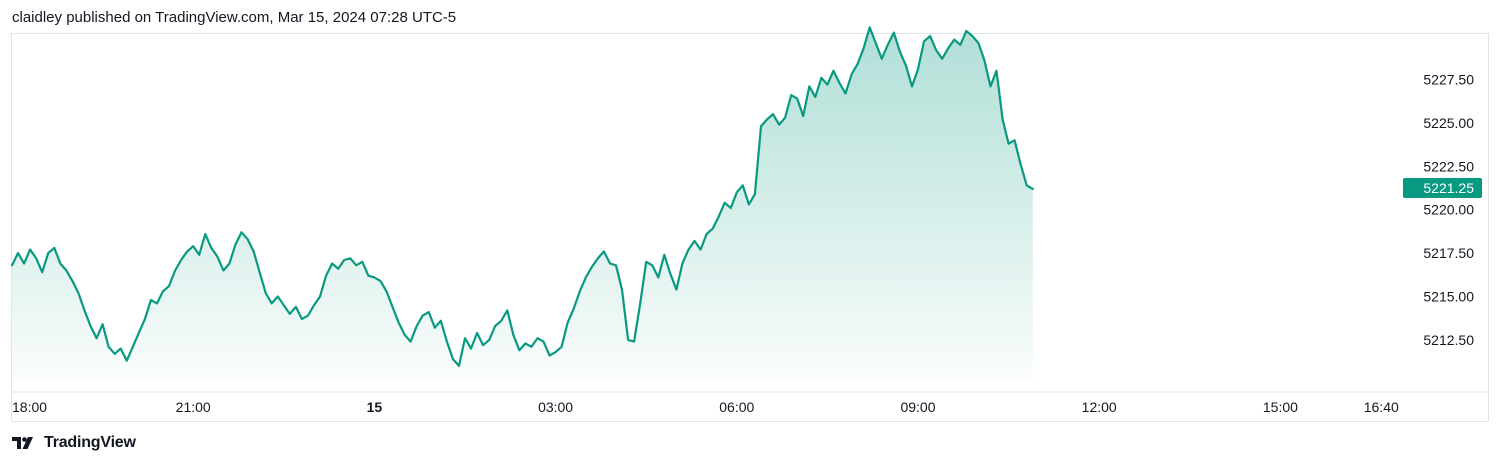 This screenshot has width=1500, height=465. What do you see at coordinates (29, 407) in the screenshot?
I see `x-tick-label: 18:00` at bounding box center [29, 407].